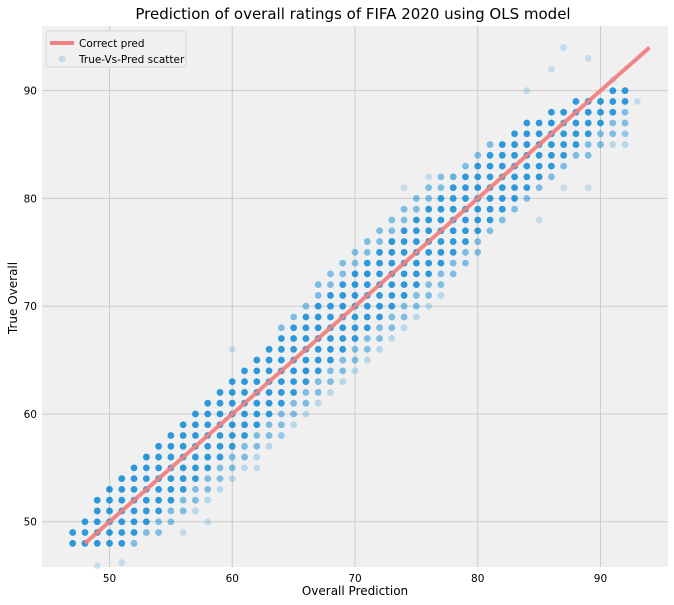 The image size is (674, 605). Describe the element at coordinates (354, 579) in the screenshot. I see `x-tick-label: 70` at that location.